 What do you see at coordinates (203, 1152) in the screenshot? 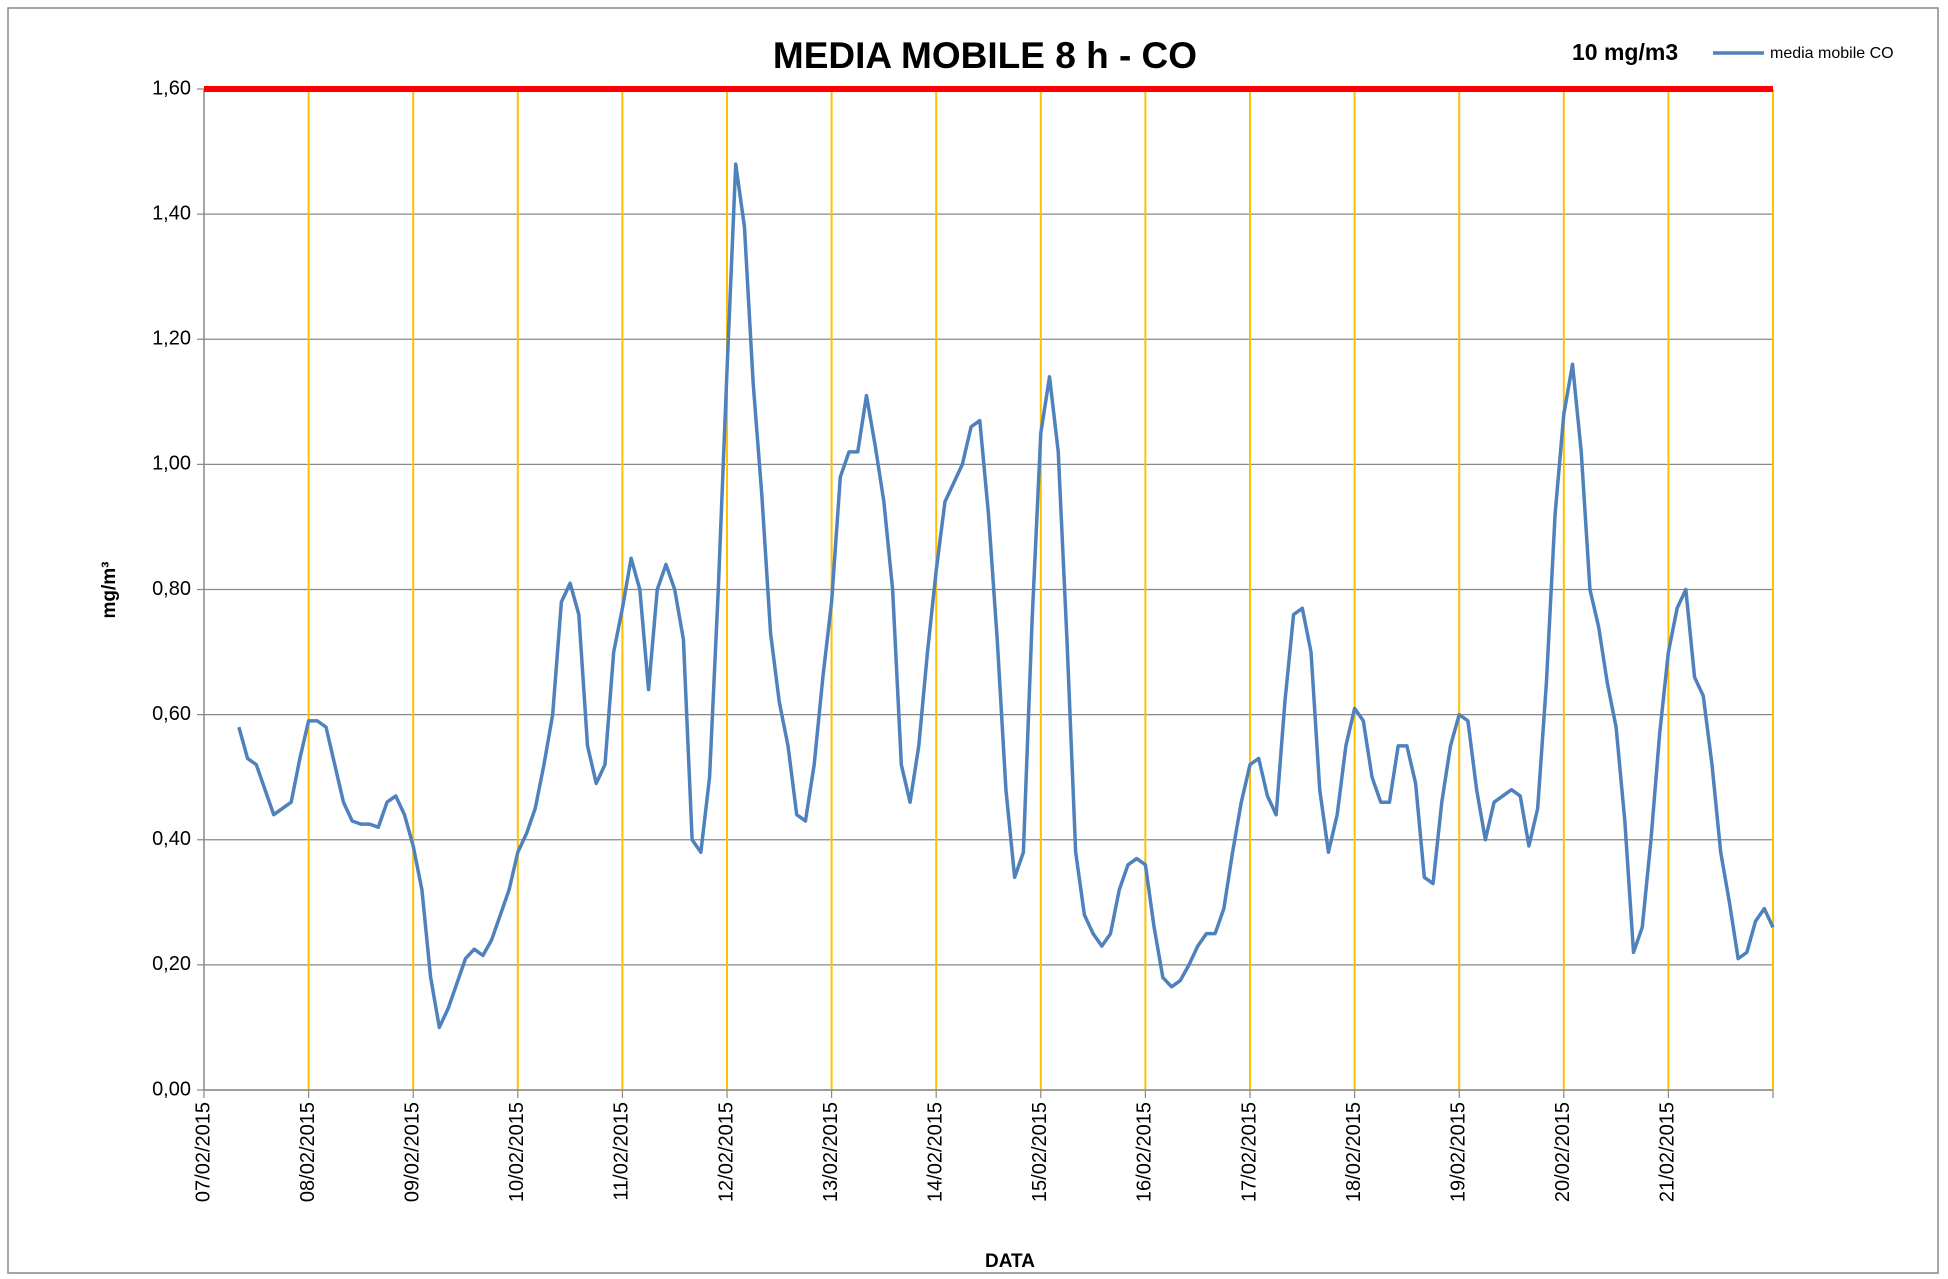
I see `x-tick-label: 07/02/2015` at bounding box center [203, 1152].